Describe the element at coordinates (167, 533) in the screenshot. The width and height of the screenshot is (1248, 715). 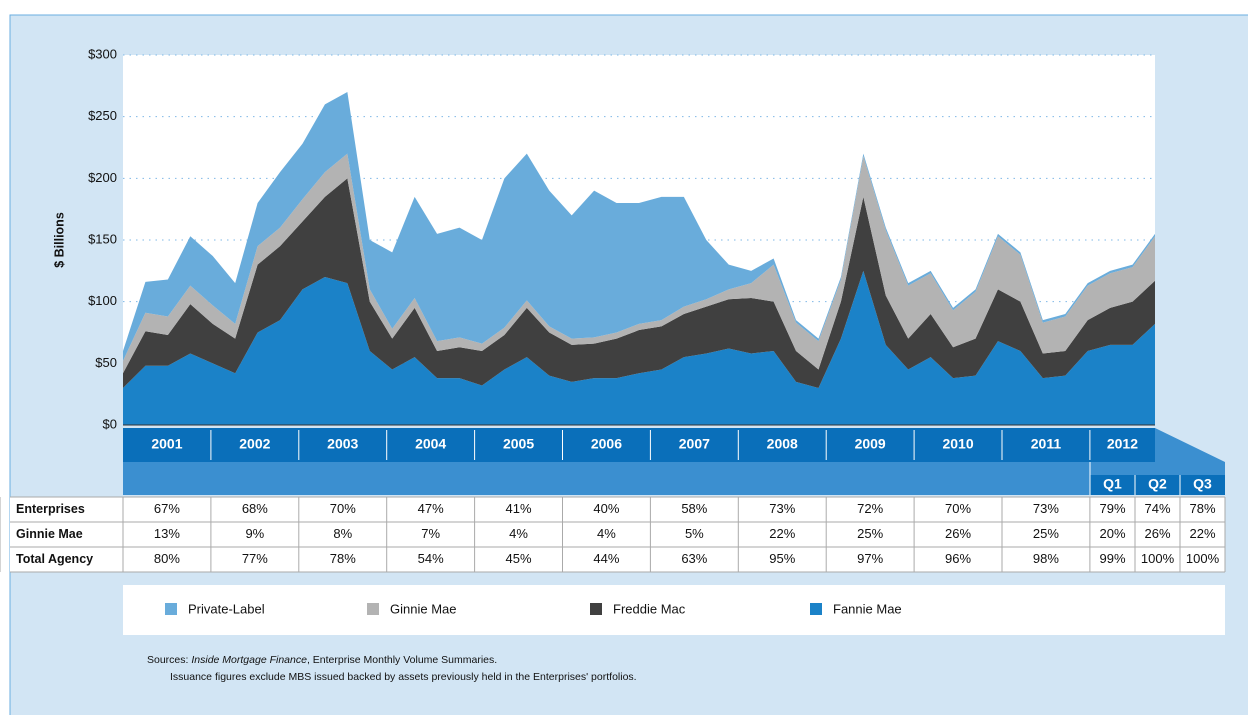
I see `cell: 13%` at that location.